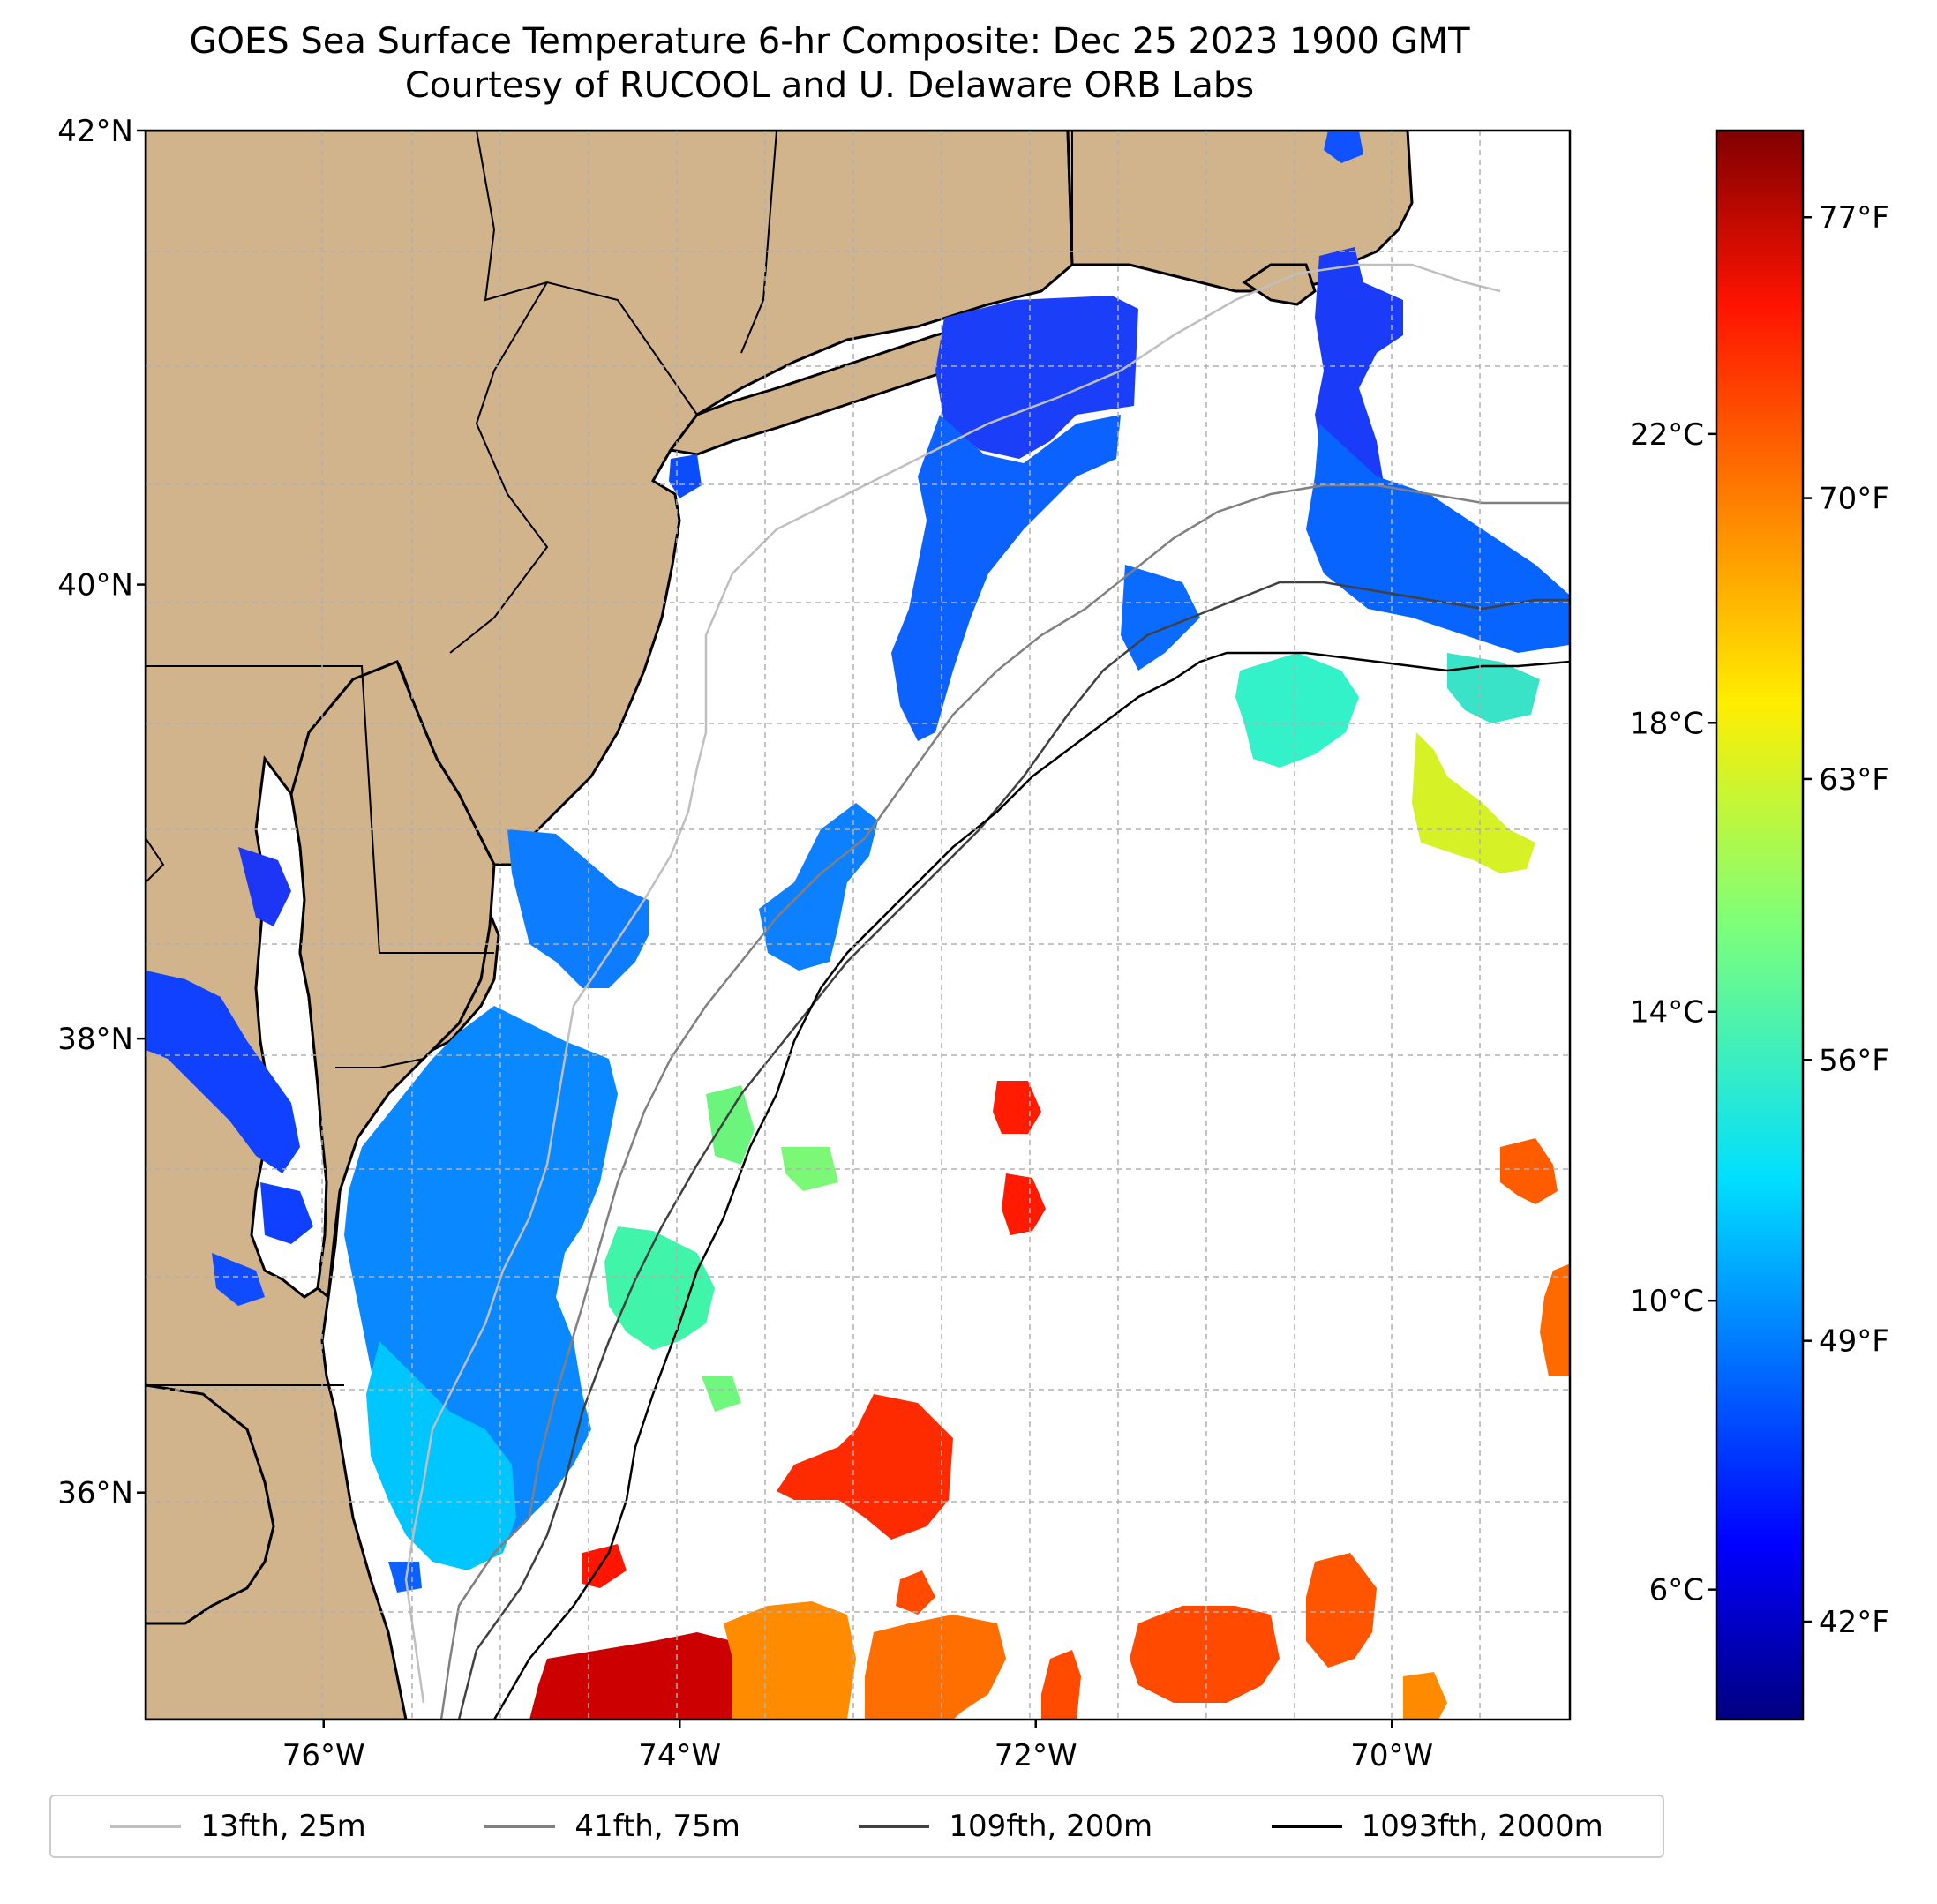 The height and width of the screenshot is (1904, 1937). Describe the element at coordinates (657, 1826) in the screenshot. I see `legend-label: 41fth, 75m` at that location.